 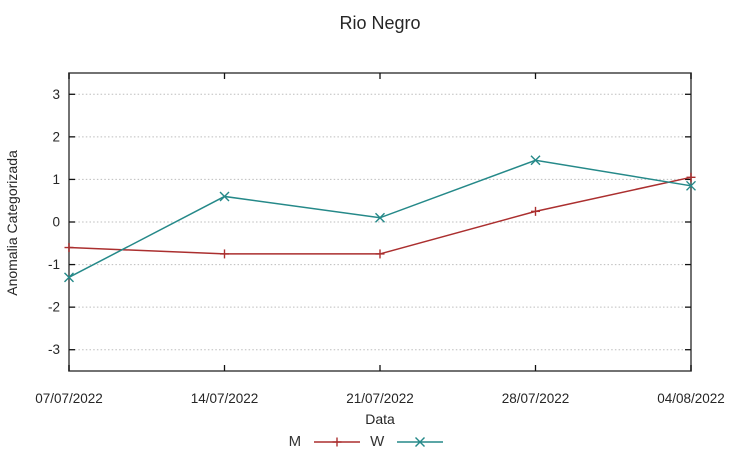 What do you see at coordinates (54, 264) in the screenshot?
I see `y-tick-label: -1` at bounding box center [54, 264].